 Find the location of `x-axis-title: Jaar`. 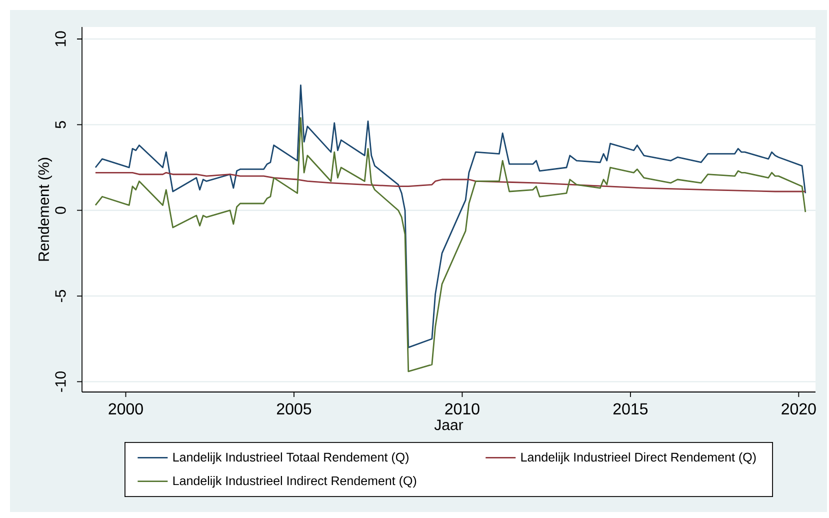

x-axis-title: Jaar is located at coordinates (449, 425).